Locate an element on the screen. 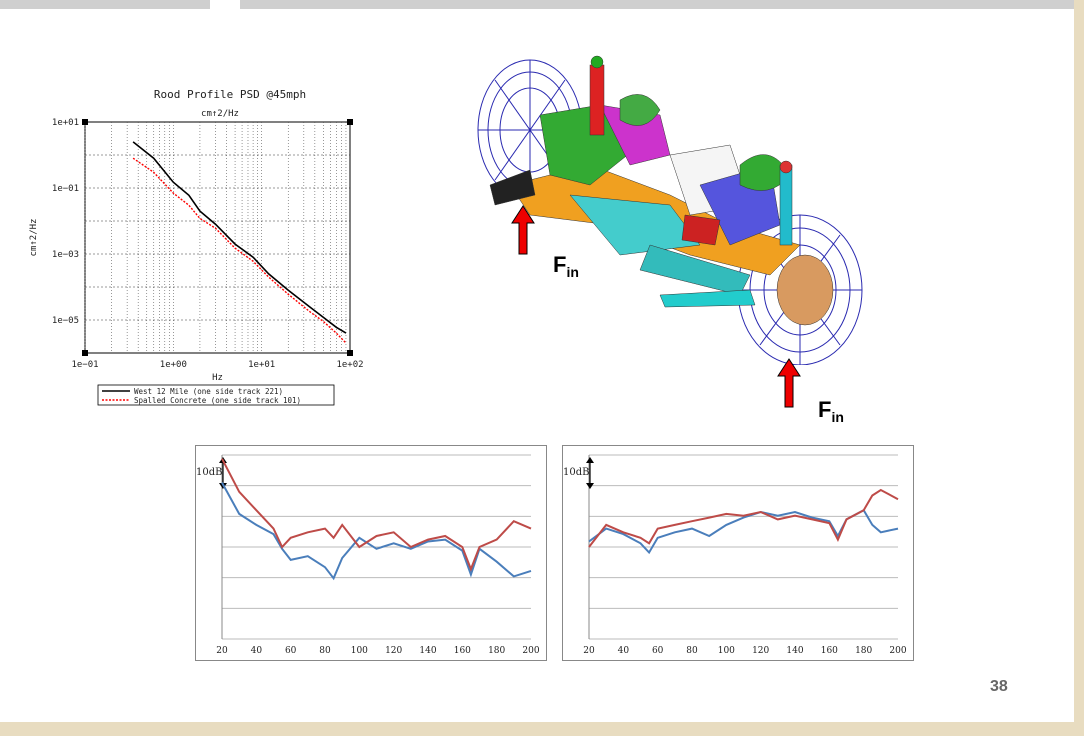 The width and height of the screenshot is (1084, 736). psd-chart-title: Rood Profile PSD @45mph is located at coordinates (230, 94).